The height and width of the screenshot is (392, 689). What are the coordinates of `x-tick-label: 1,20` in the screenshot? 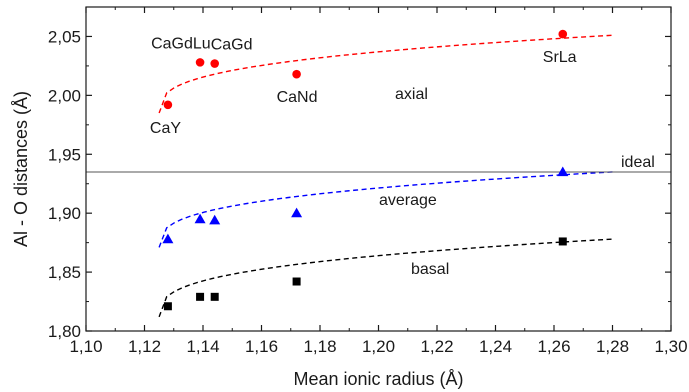 It's located at (378, 346).